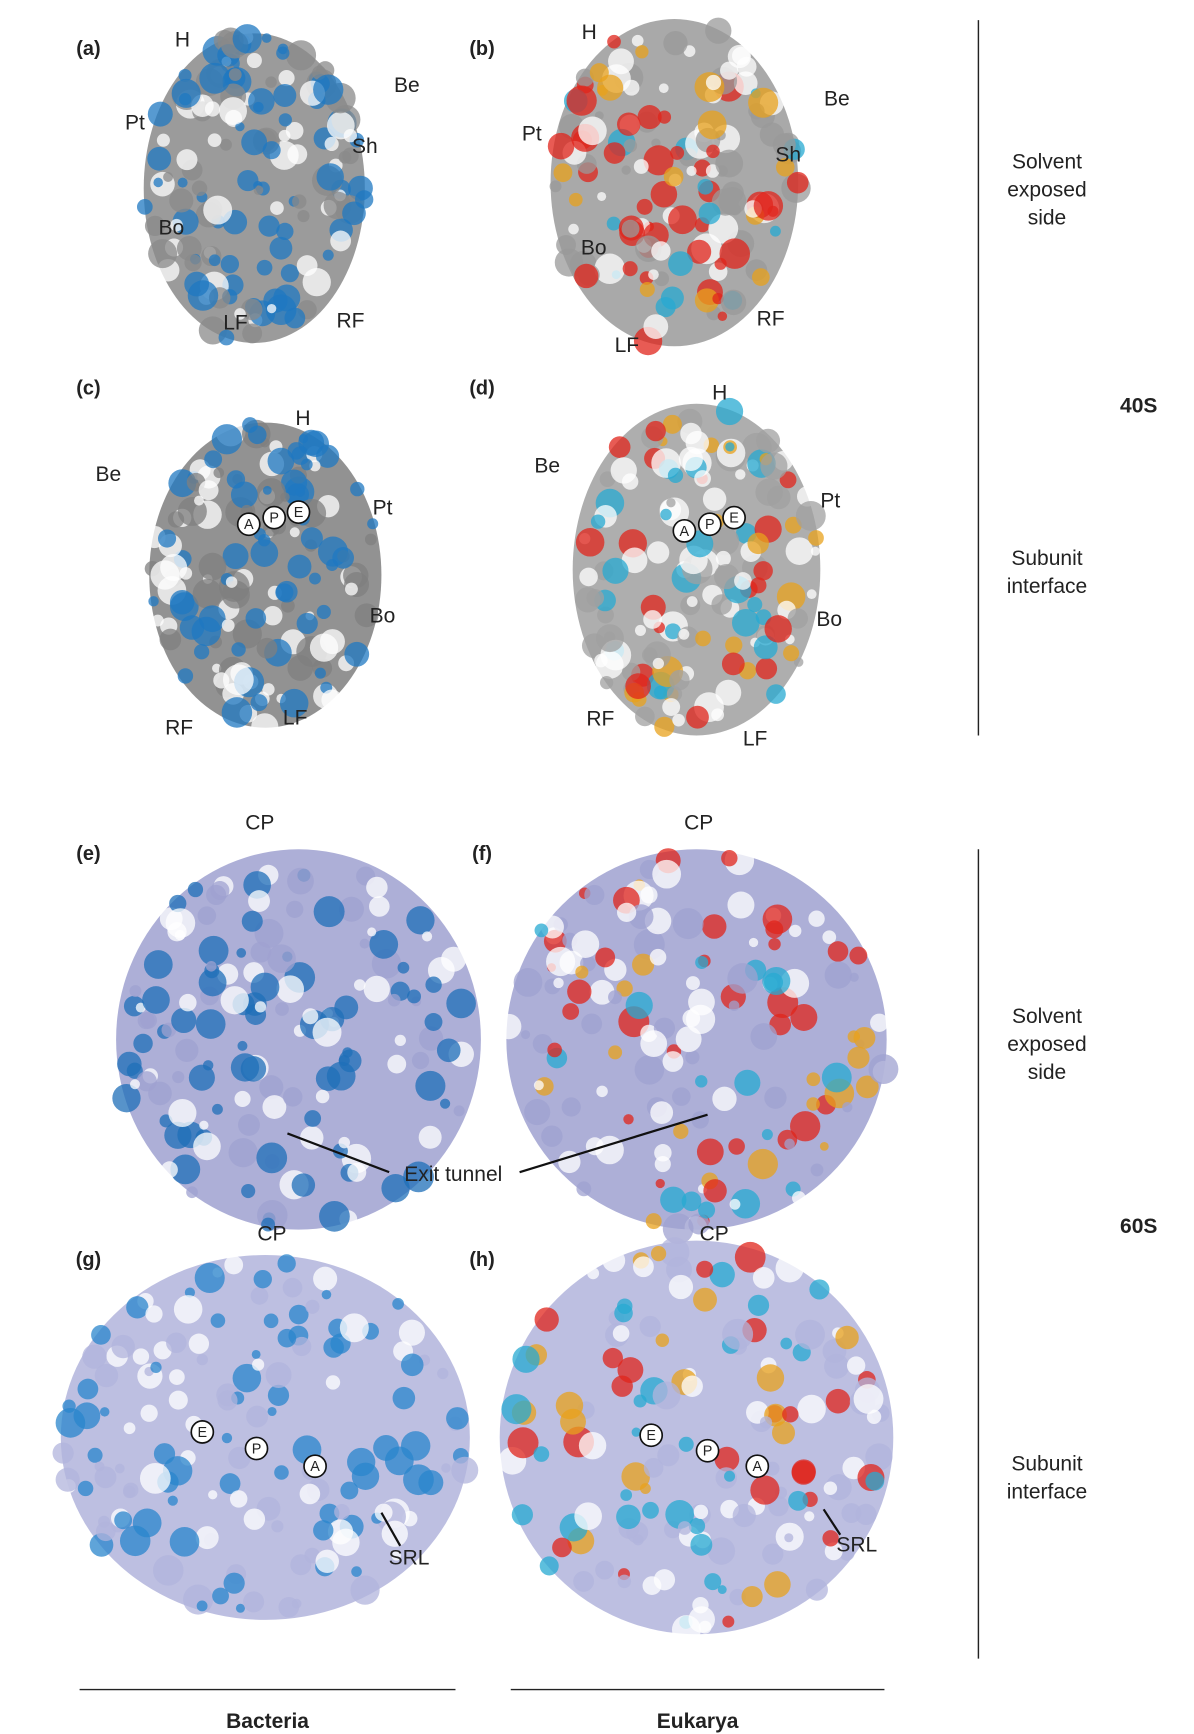  I want to click on view-label-line: Subunit, so click(1046, 557).